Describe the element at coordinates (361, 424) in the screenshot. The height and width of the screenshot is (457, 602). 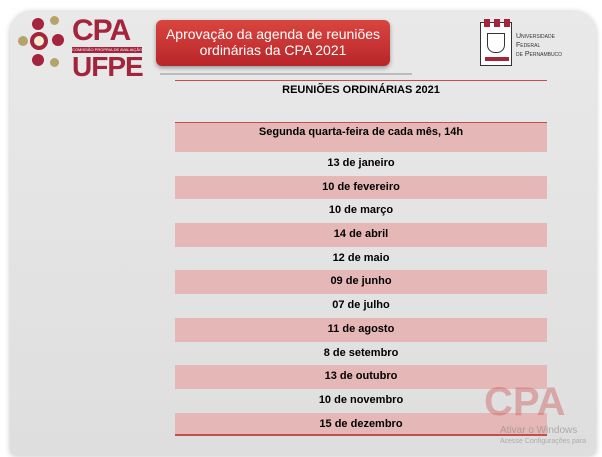
I see `table-row: 15 de dezembro` at that location.